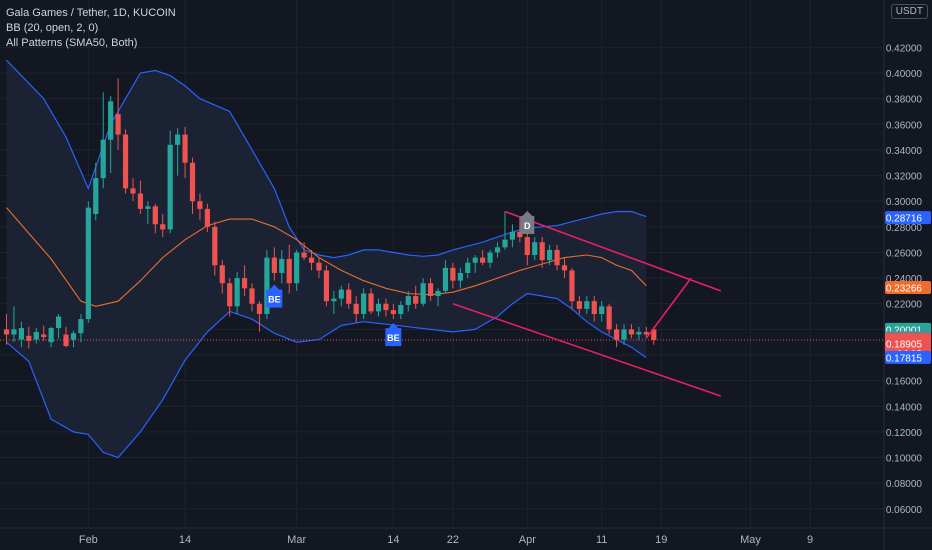 This screenshot has height=550, width=932. Describe the element at coordinates (904, 510) in the screenshot. I see `y-tick-label: 0.06000` at that location.